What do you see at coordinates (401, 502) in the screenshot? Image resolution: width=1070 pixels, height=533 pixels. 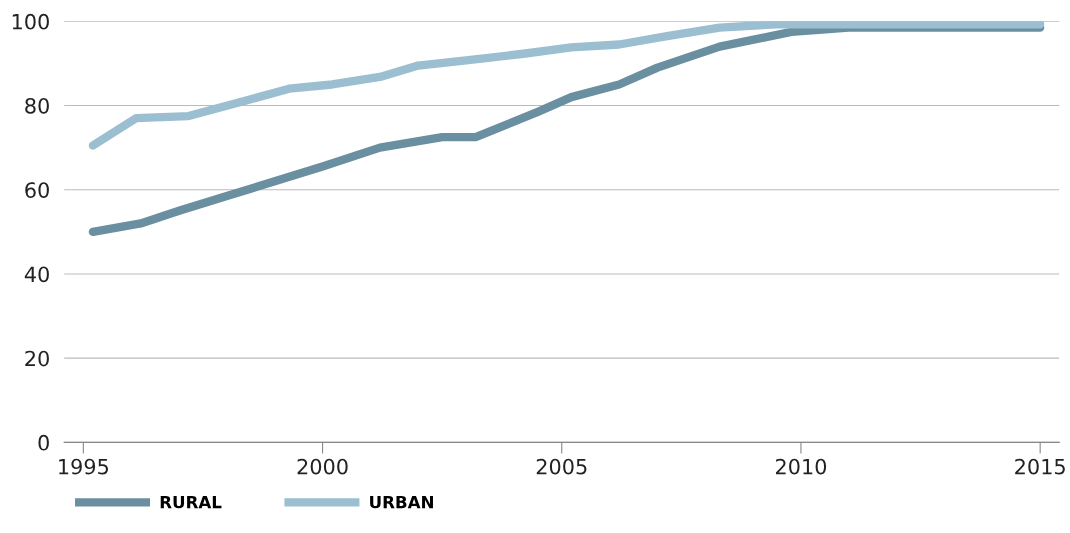 I see `legend-label: URBAN` at bounding box center [401, 502].